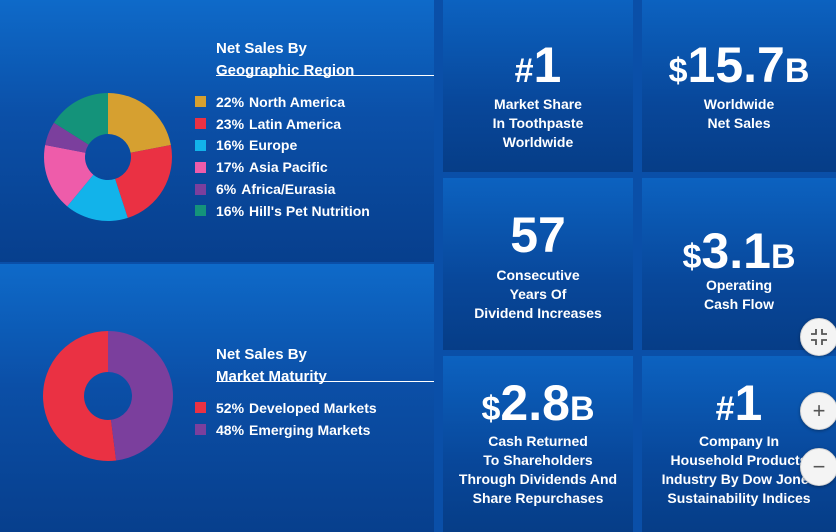  I want to click on market-maturity-donut, so click(108, 396).